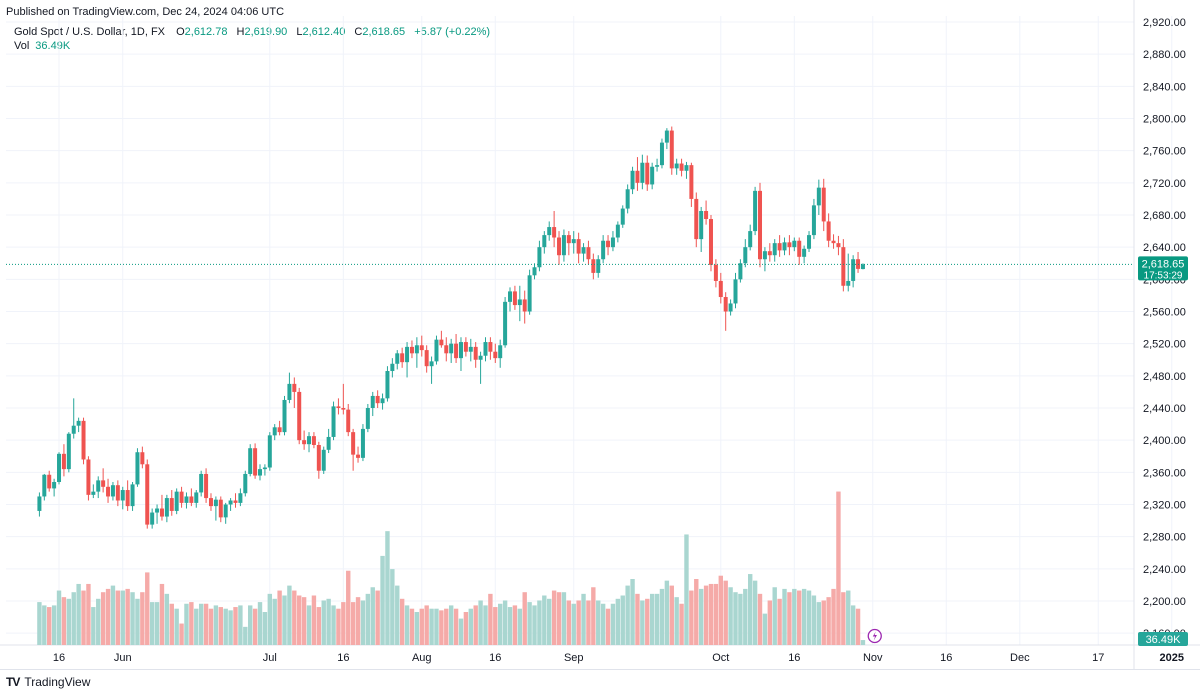  What do you see at coordinates (22, 46) in the screenshot?
I see `vol-label: Vol` at bounding box center [22, 46].